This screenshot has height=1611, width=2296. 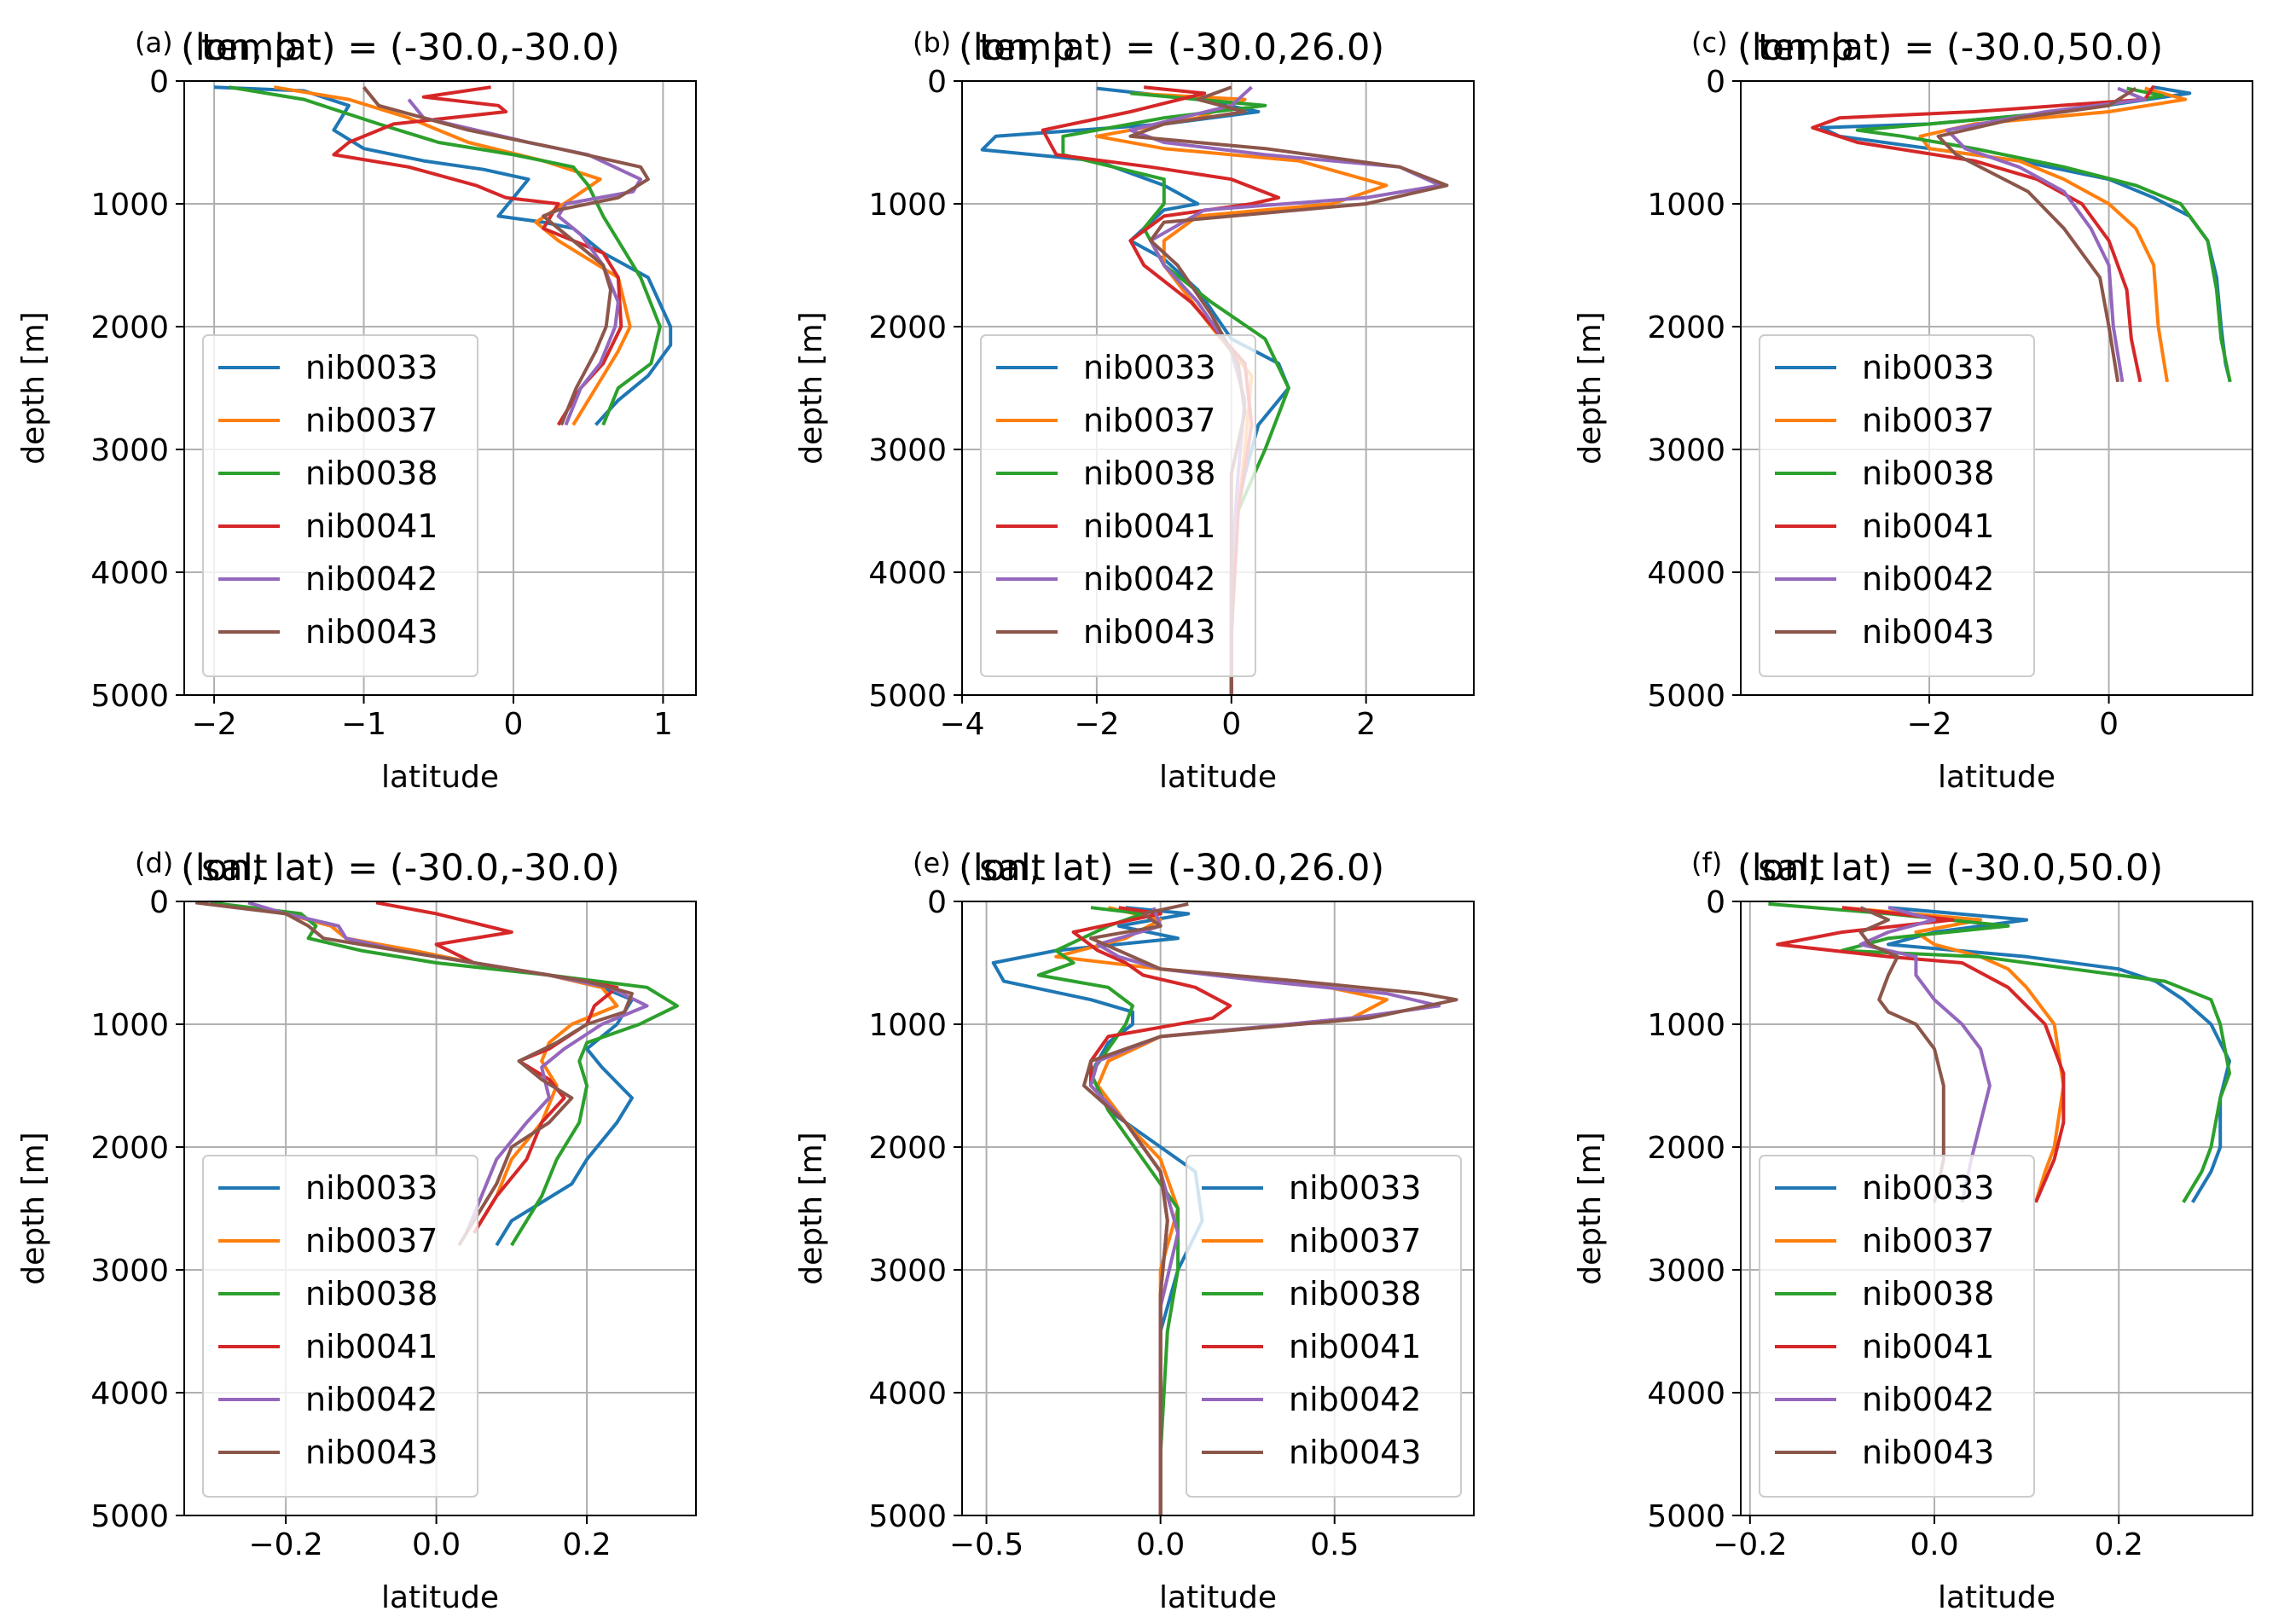 I want to click on x-tick-label: 1, so click(x=663, y=724).